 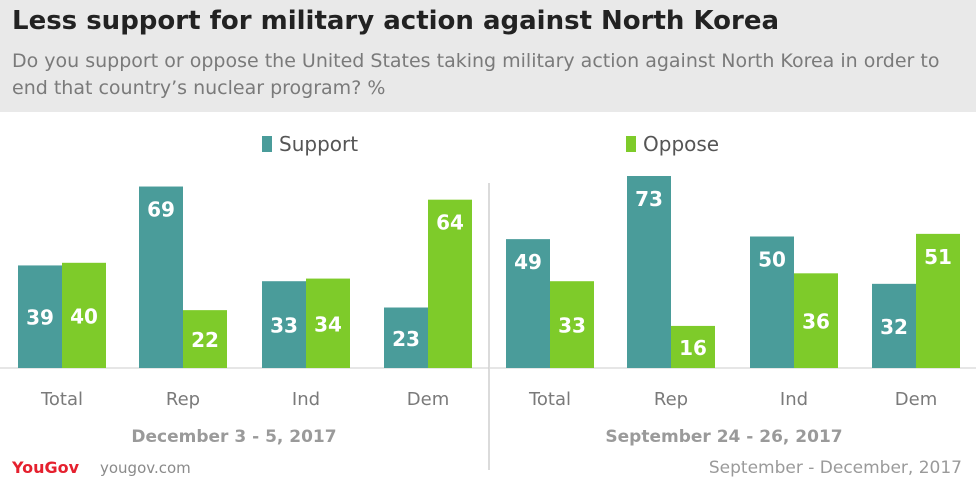 What do you see at coordinates (267, 144) in the screenshot?
I see `legend-support-swatch` at bounding box center [267, 144].